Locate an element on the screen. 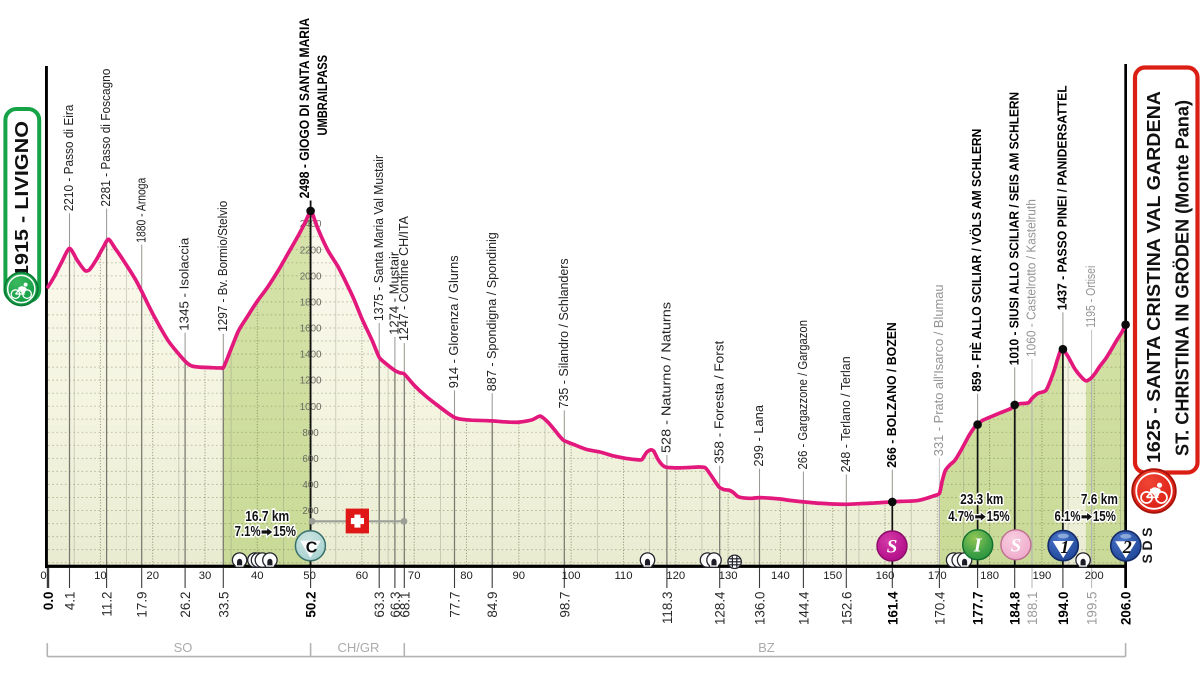 This screenshot has width=1200, height=681. svg-text: 20 is located at coordinates (152, 576).